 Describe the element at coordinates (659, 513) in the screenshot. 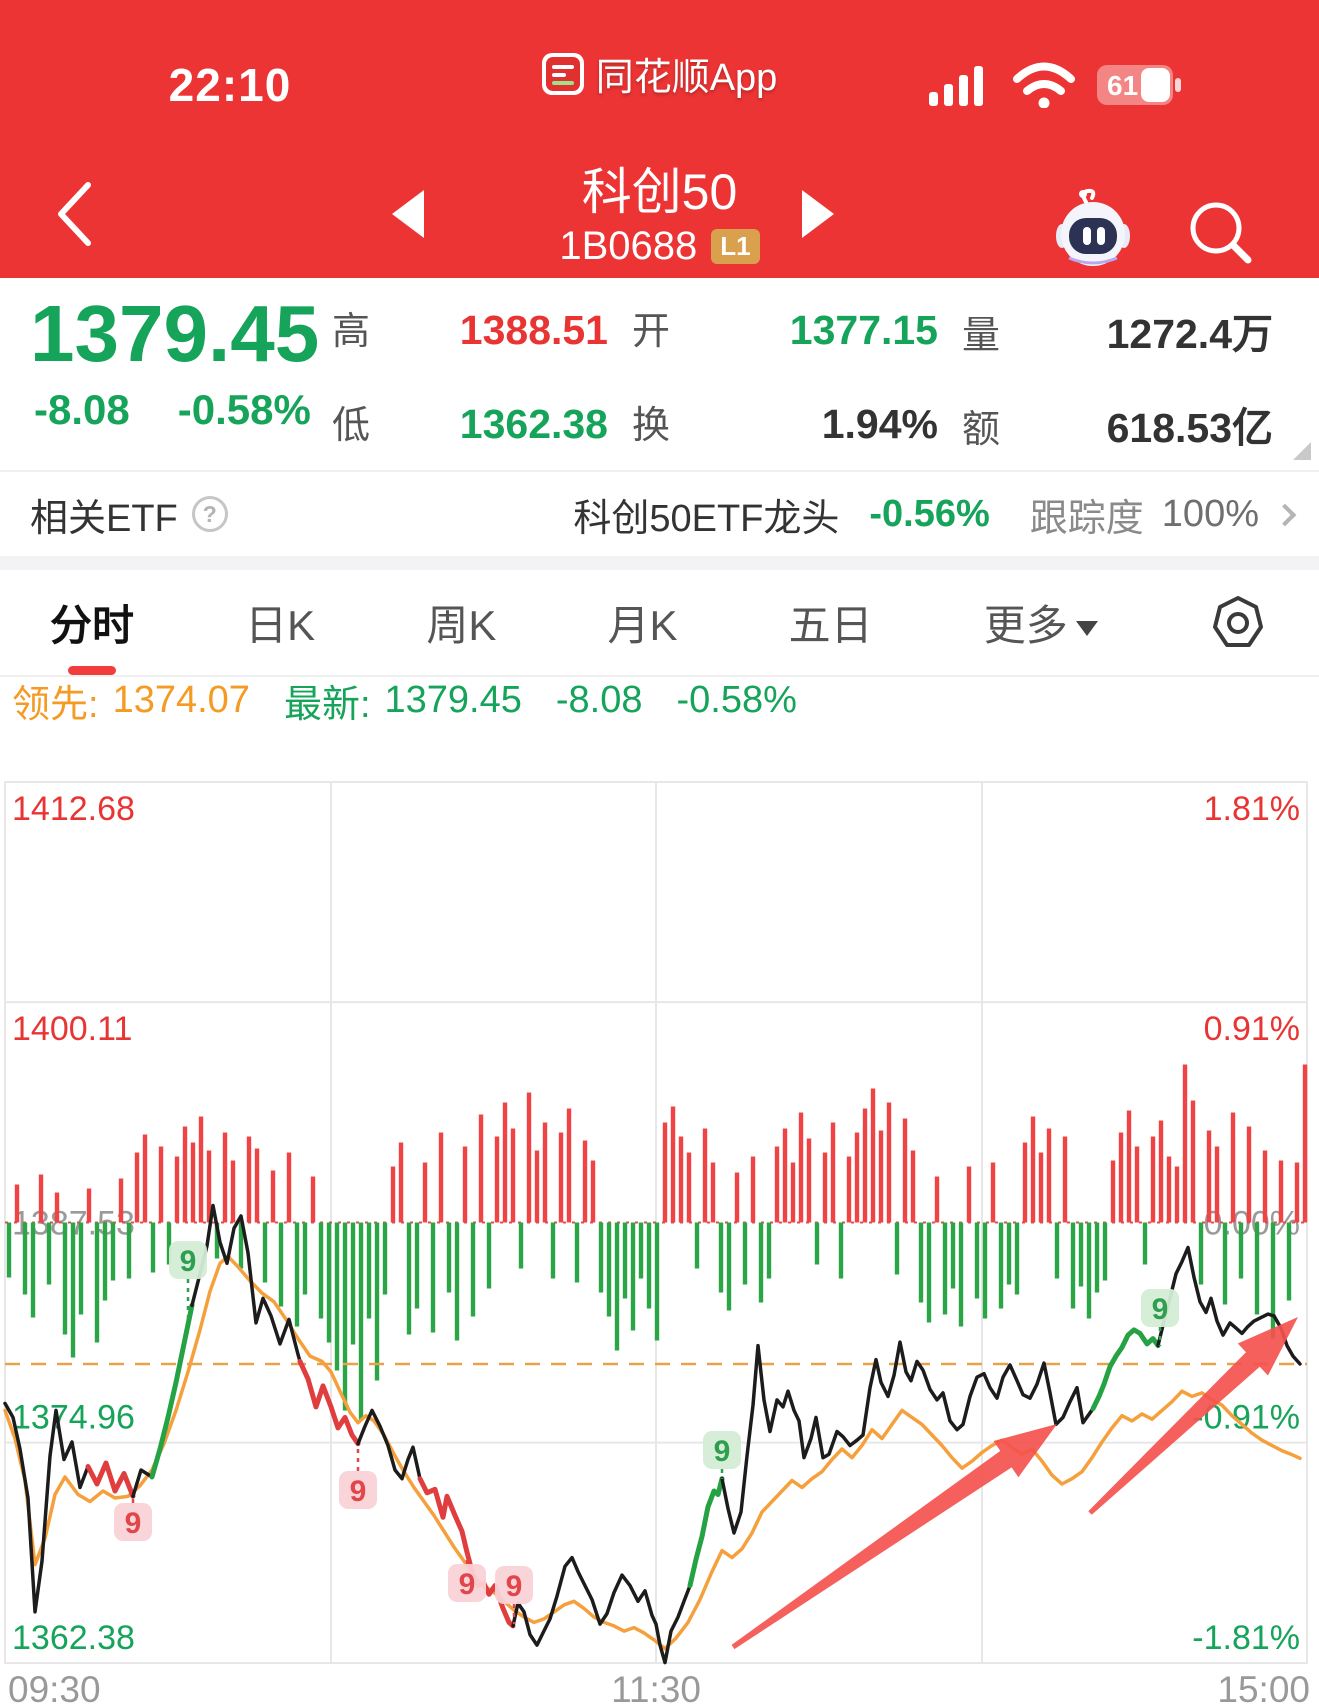

I see `related-etf-row: 相关ETF ? 科创50ETF龙头 -0.56% 跟踪度 100%` at that location.